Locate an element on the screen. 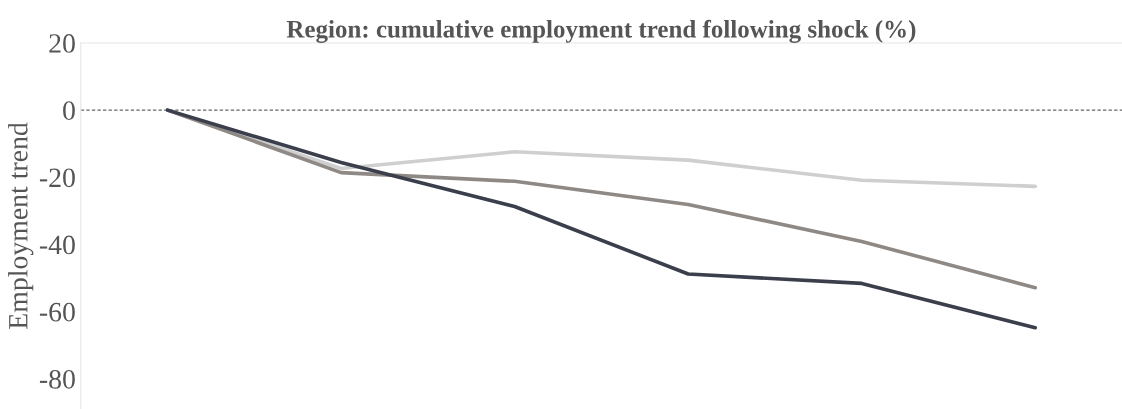  y-tick-label: -20 is located at coordinates (57, 178).